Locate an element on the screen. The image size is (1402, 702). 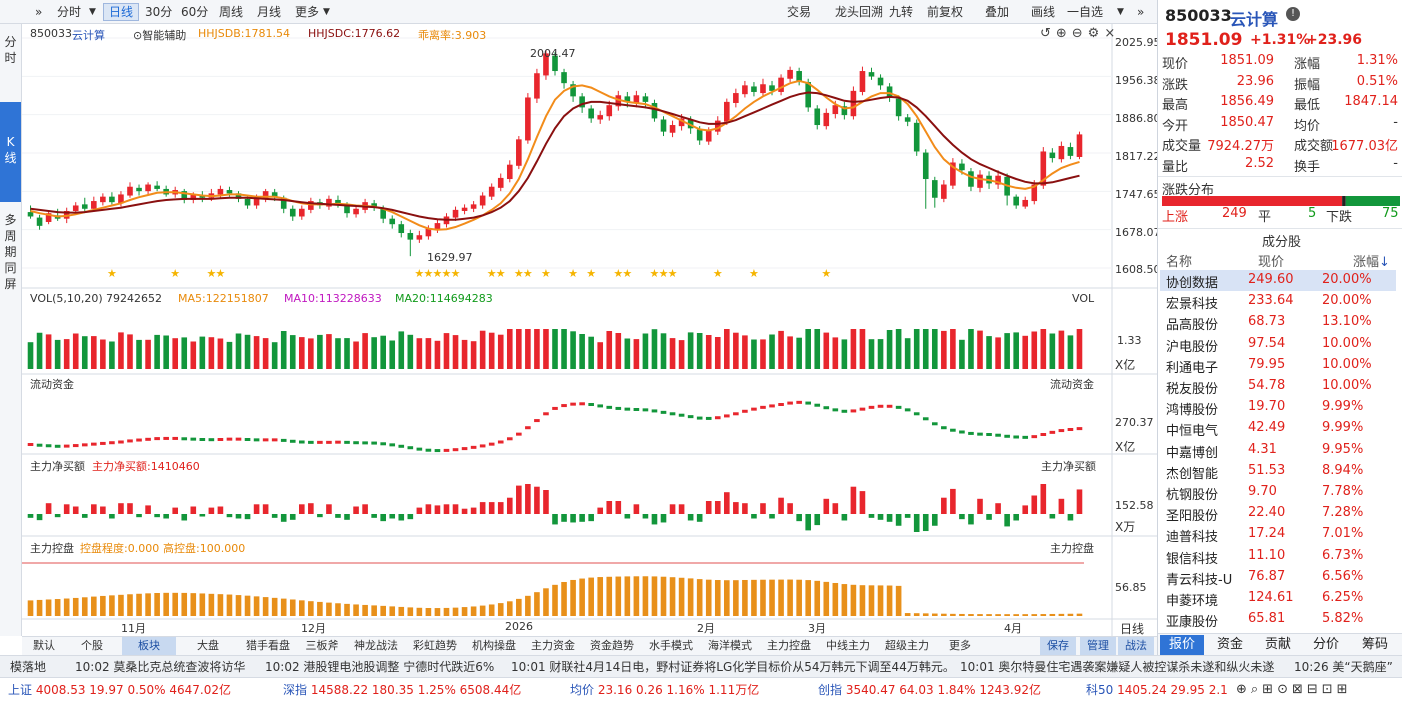
news-item-2: 10:02 港股锂电池股调整 宁德时代跌近6% is located at coordinates (380, 667).